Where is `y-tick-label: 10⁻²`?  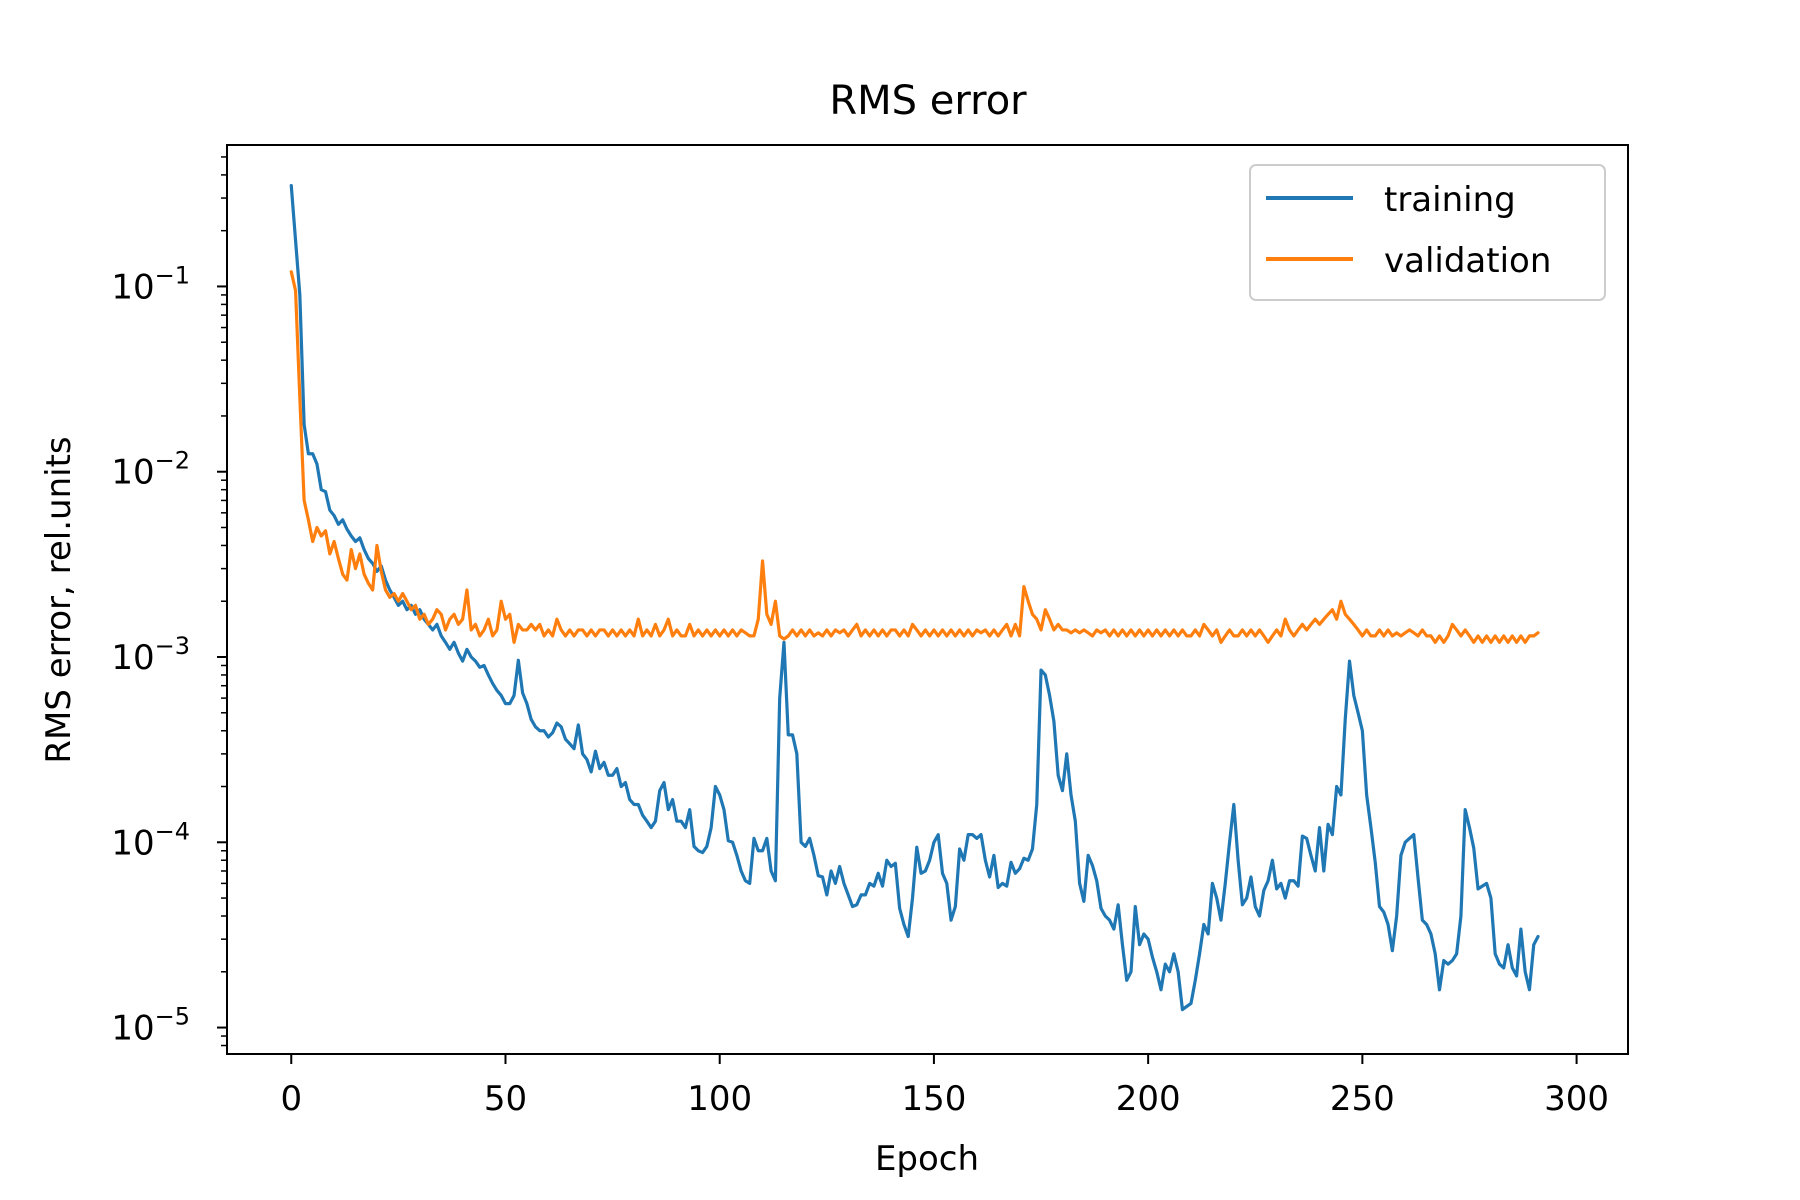 y-tick-label: 10⁻² is located at coordinates (150, 470).